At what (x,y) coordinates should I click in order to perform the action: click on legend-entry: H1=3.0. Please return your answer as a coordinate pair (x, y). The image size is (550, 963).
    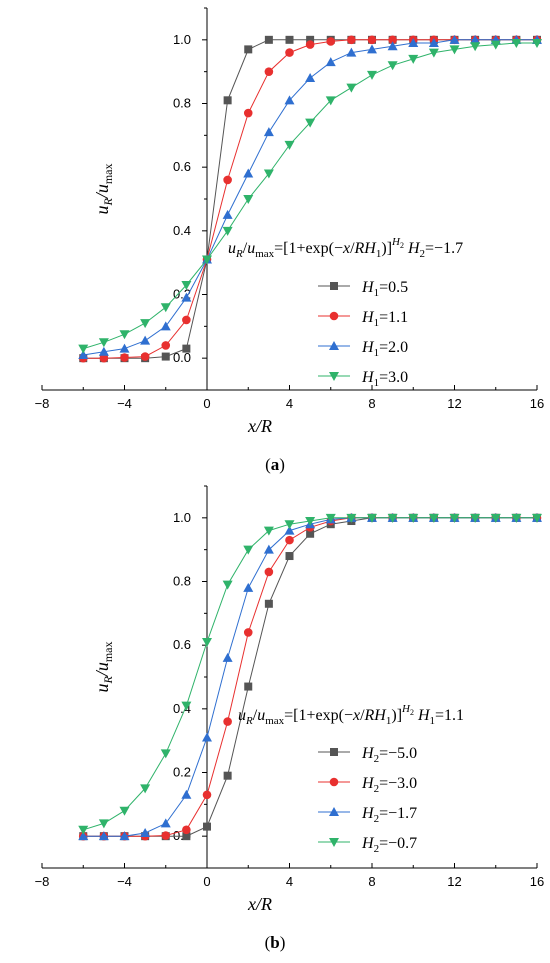
    Looking at the image, I should click on (384, 379).